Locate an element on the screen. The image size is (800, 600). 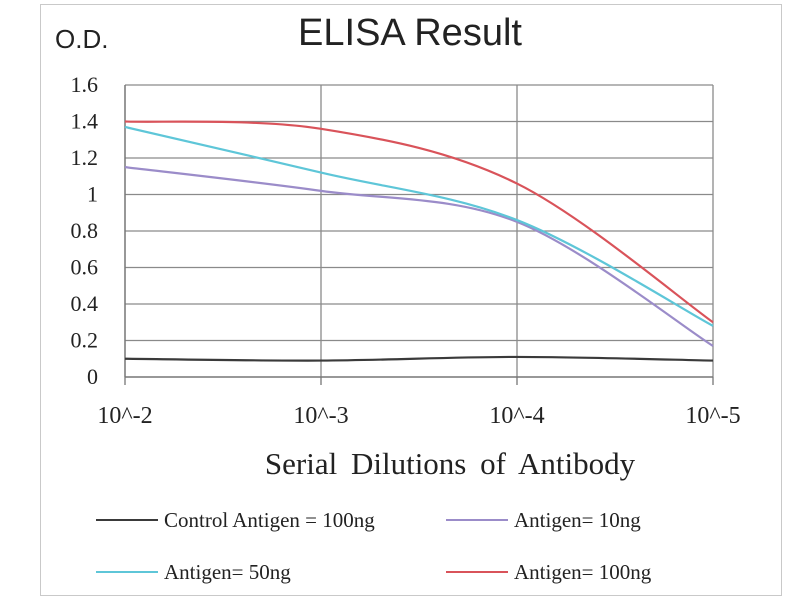
legend-label-100ng: Antigen= 100ng is located at coordinates (583, 571).